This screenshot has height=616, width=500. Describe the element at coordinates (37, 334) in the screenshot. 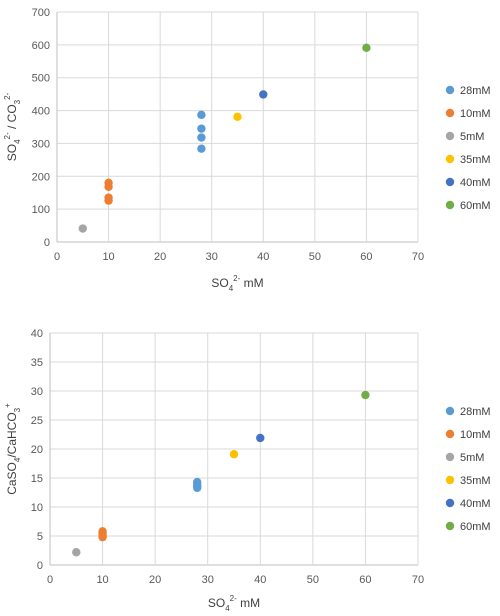

I see `y-tick-label: 40` at that location.